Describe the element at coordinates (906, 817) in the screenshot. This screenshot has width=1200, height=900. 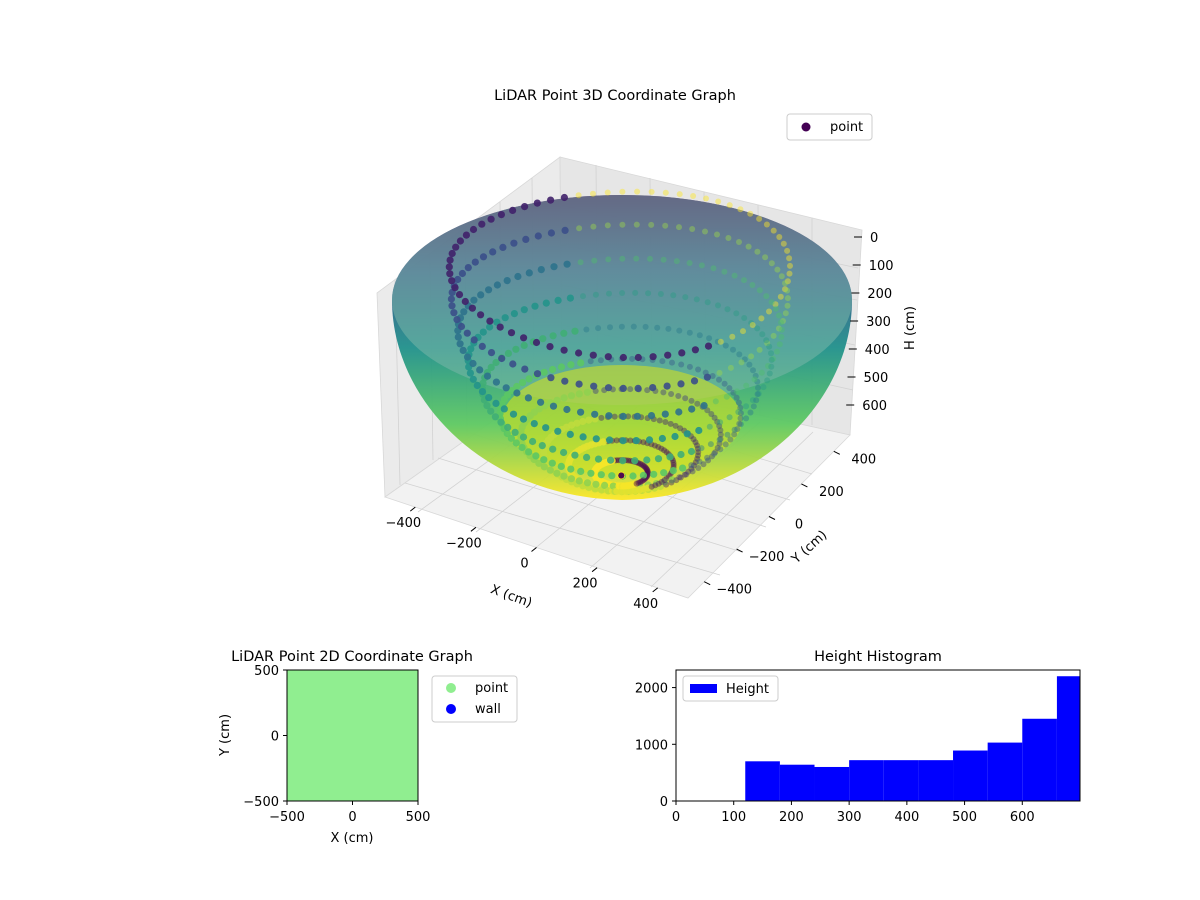
I see `x-tick-label: 400` at that location.